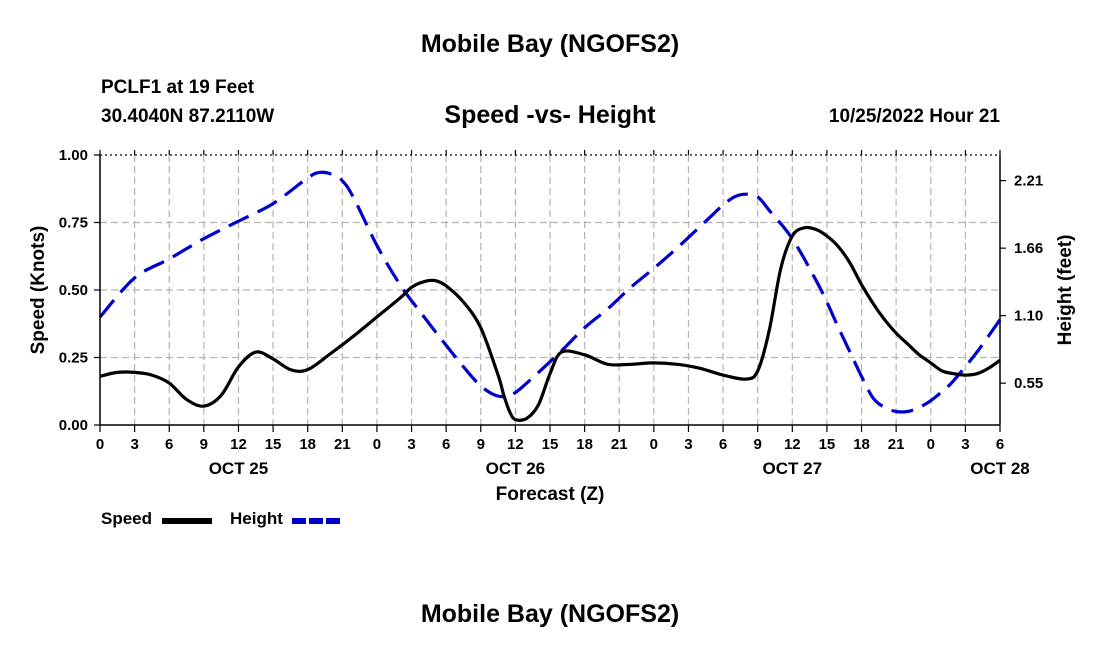  What do you see at coordinates (1000, 468) in the screenshot?
I see `x-date-label: OCT 28` at bounding box center [1000, 468].